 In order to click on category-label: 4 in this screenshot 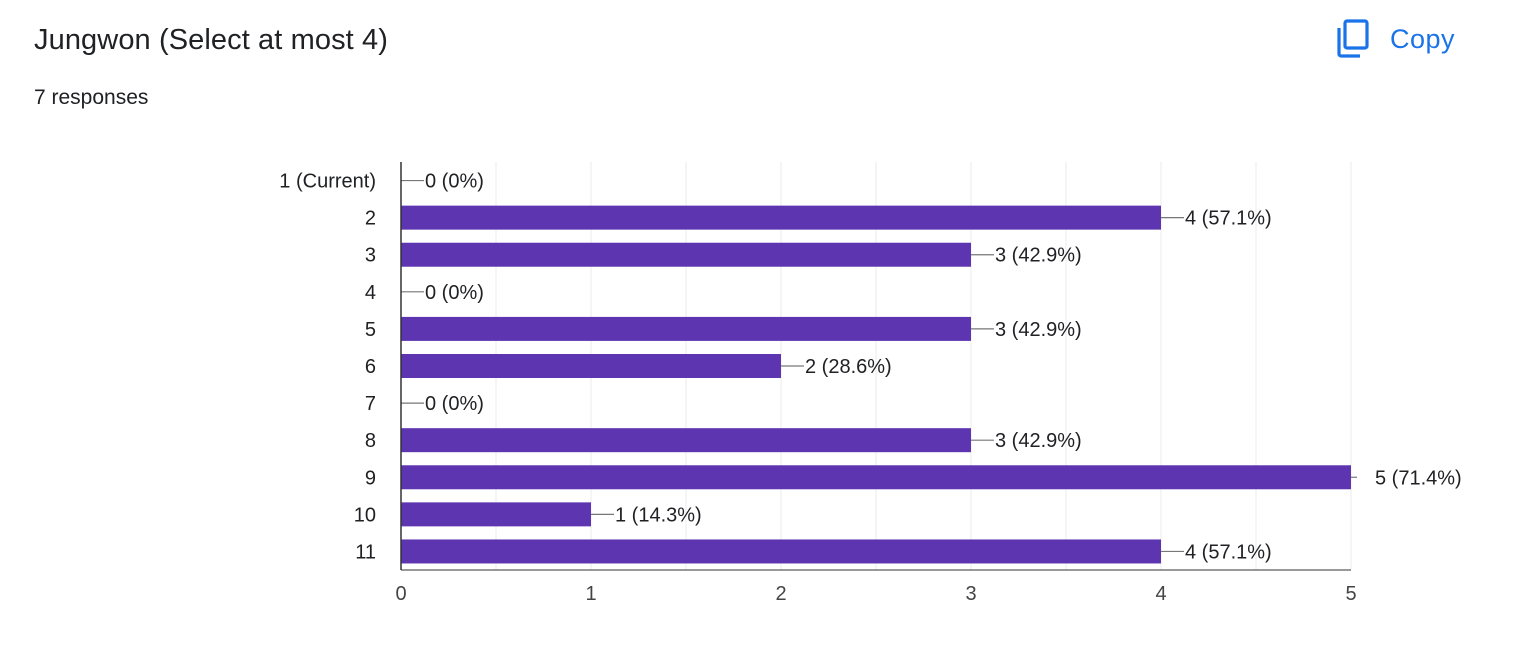, I will do `click(370, 293)`.